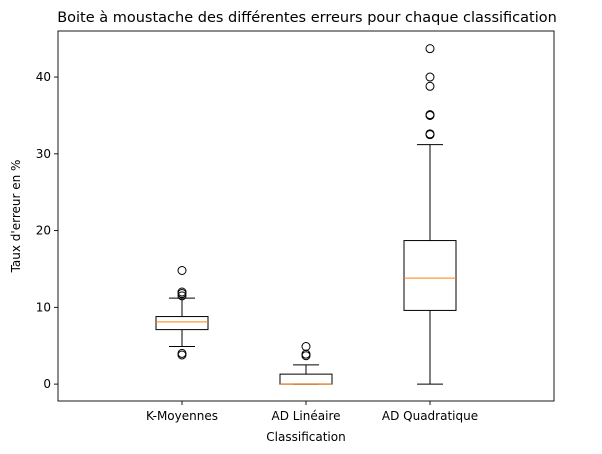  I want to click on x-tick-label: AD Quadratique, so click(430, 416).